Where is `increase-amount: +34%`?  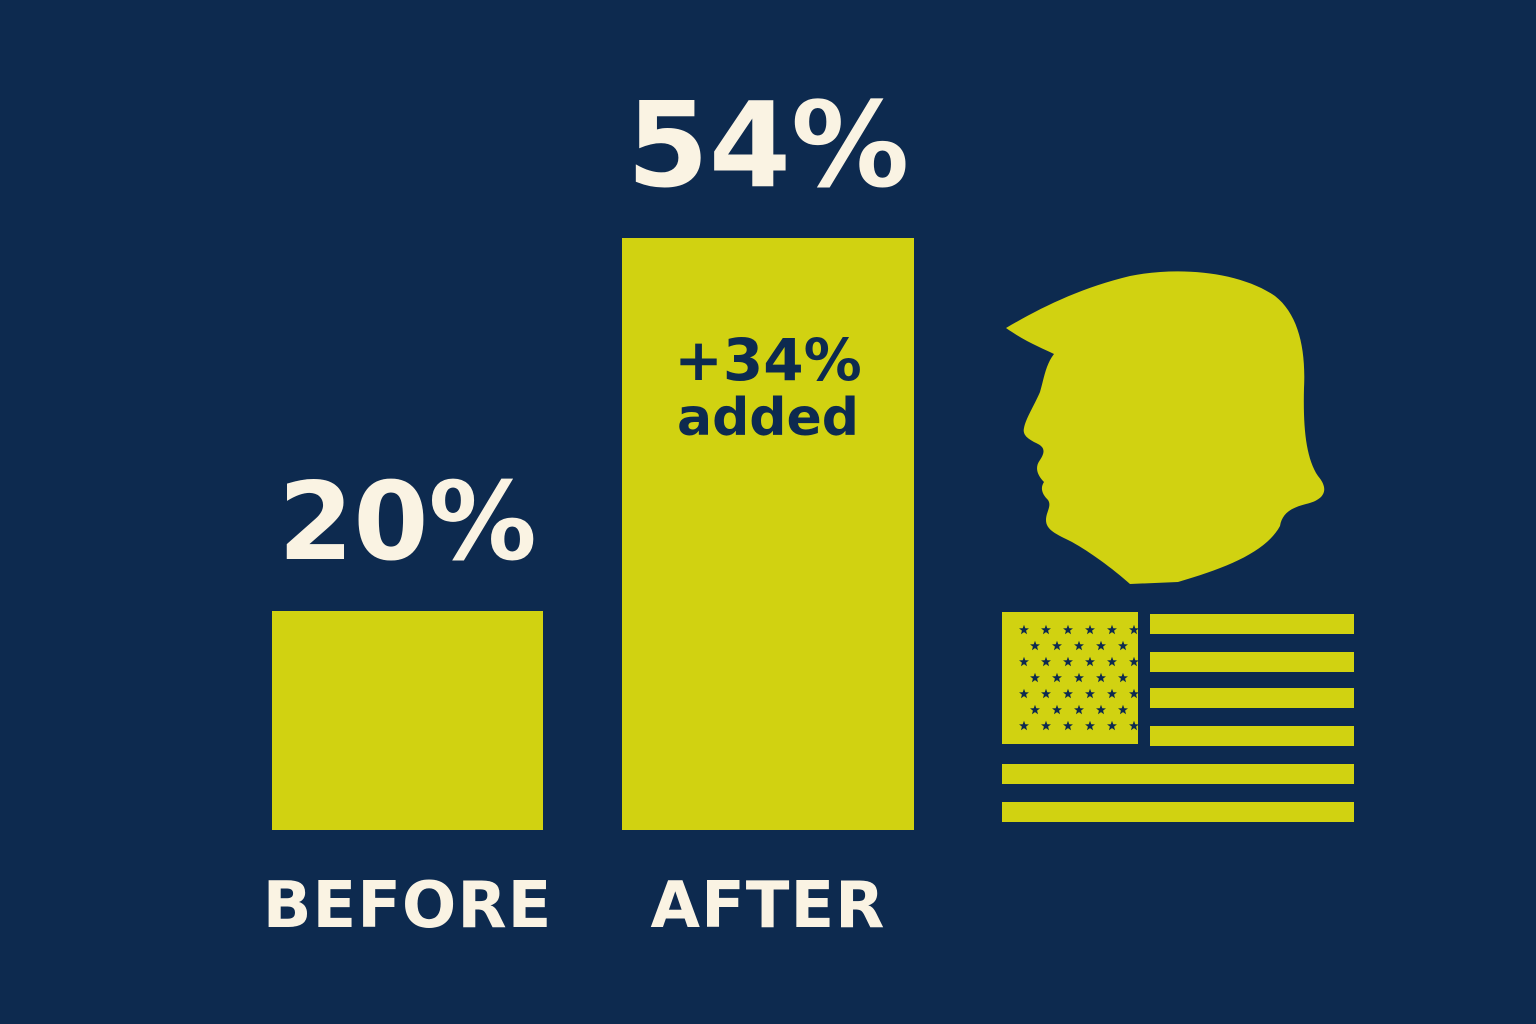 increase-amount: +34% is located at coordinates (768, 360).